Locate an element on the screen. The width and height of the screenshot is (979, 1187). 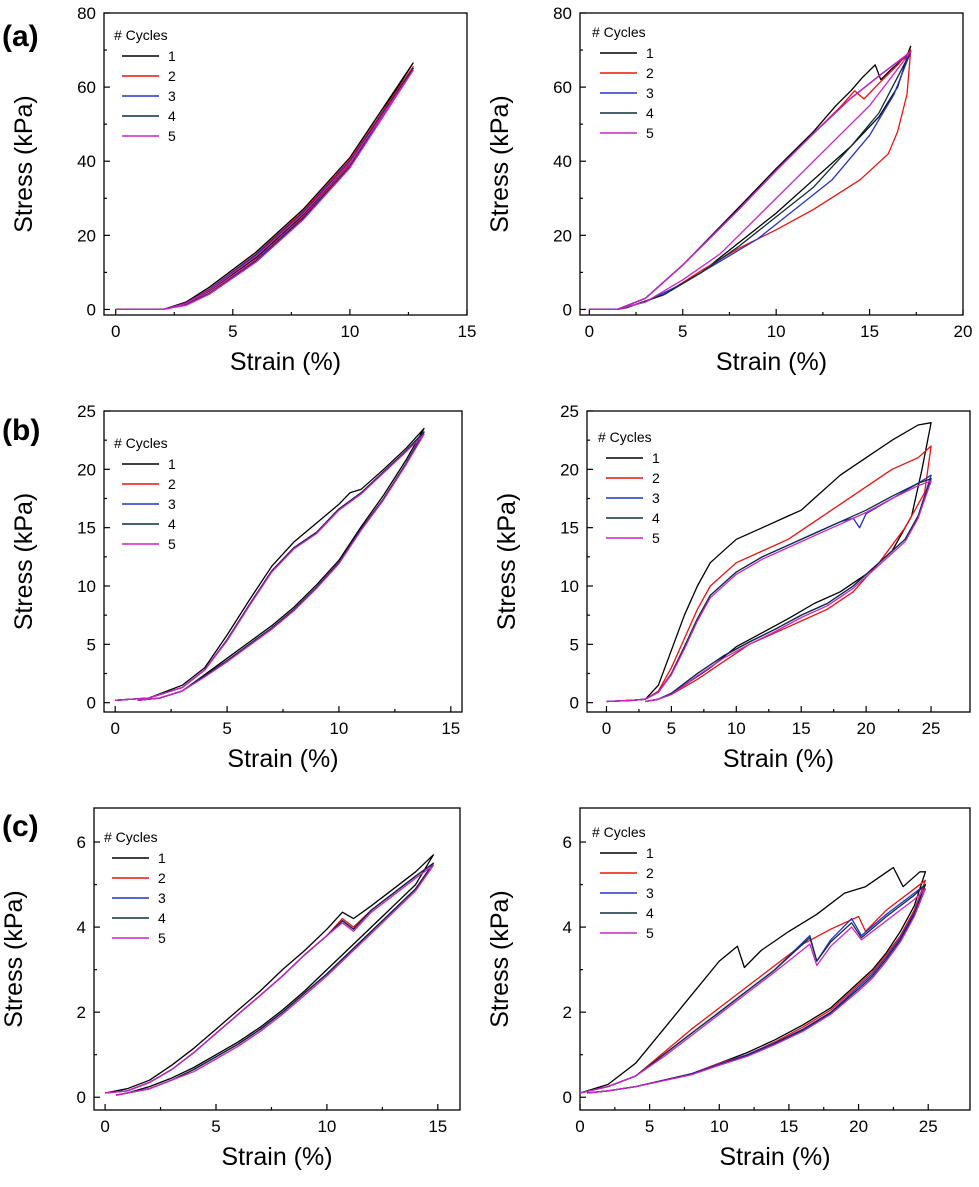
y-tick-label: 25 is located at coordinates (86, 411).